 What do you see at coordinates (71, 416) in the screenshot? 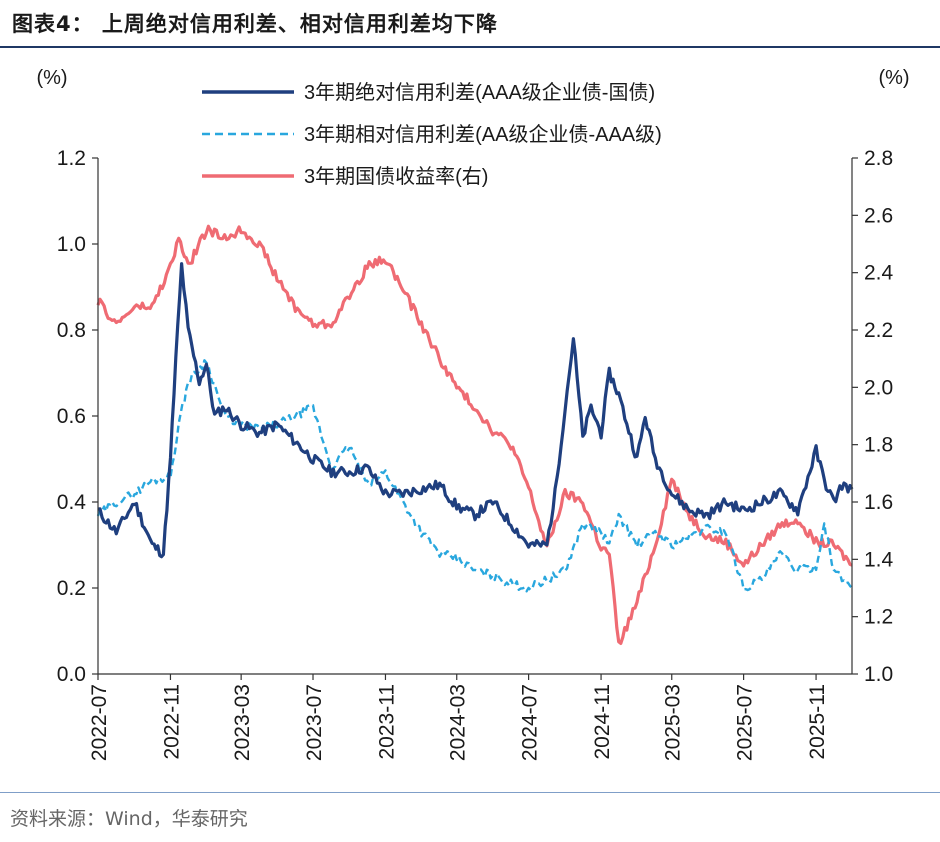
I see `left-tick-label: 0.6` at bounding box center [71, 416].